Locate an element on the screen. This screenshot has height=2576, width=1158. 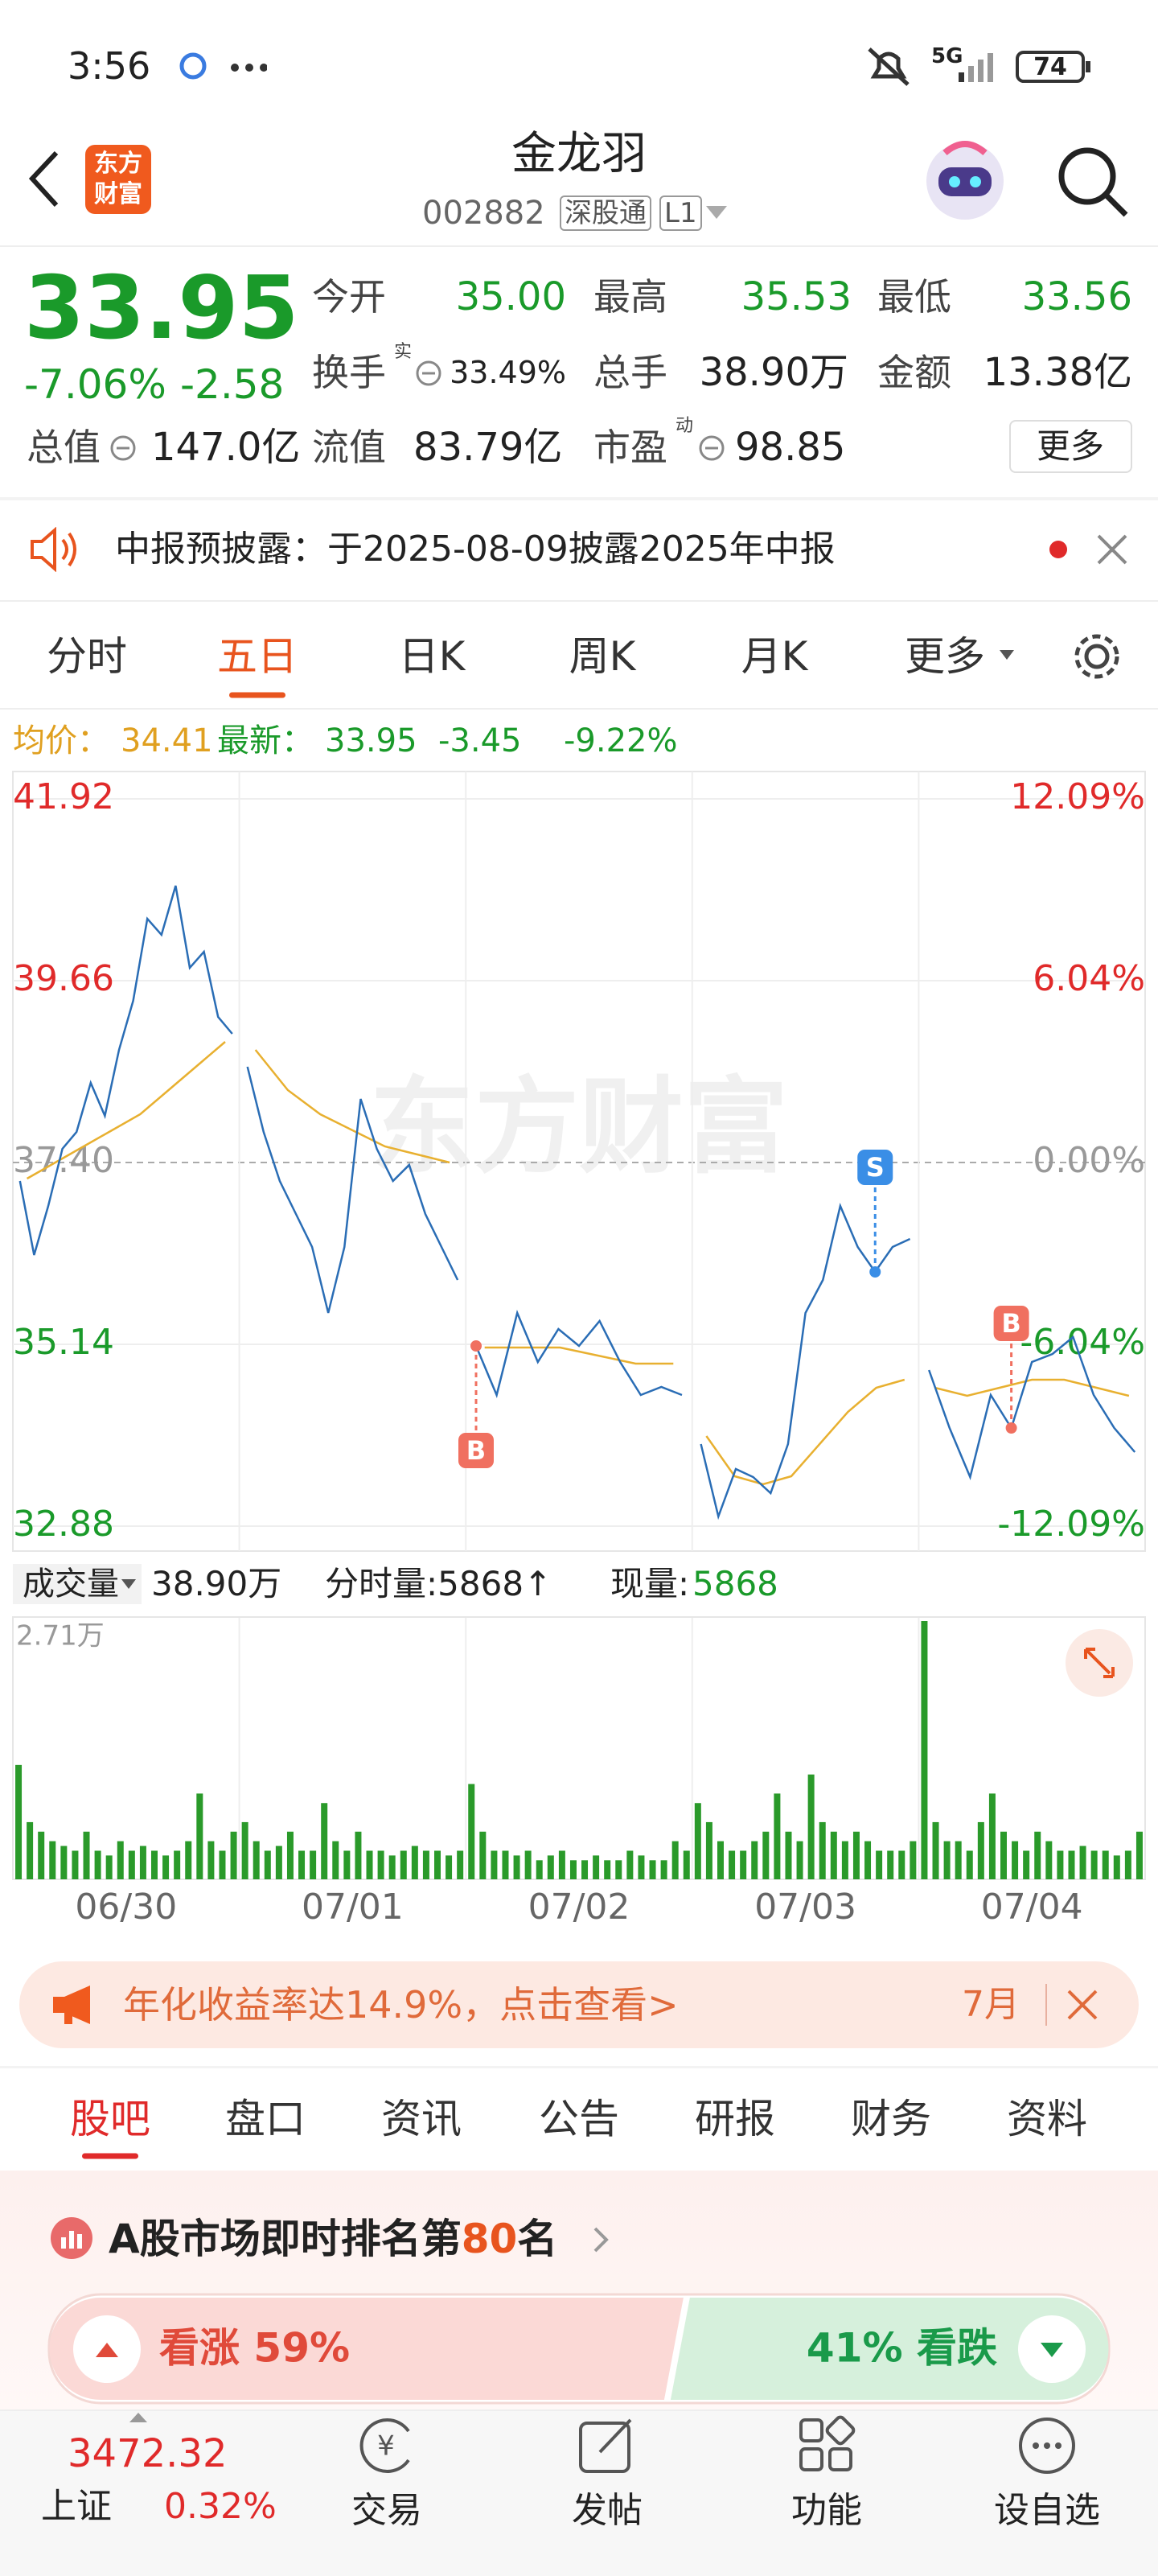
field-value: 98.85 is located at coordinates (790, 447).